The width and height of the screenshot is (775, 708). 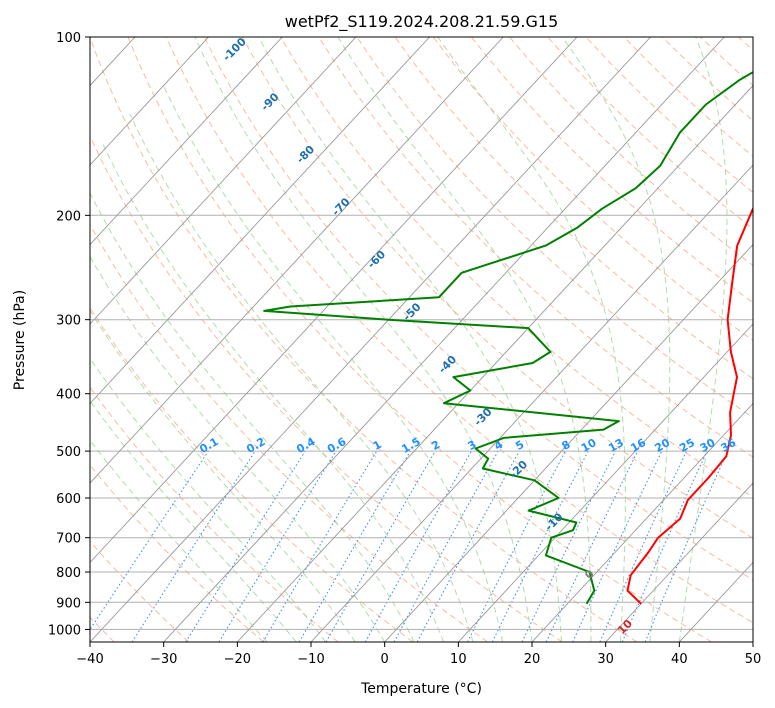 What do you see at coordinates (532, 659) in the screenshot?
I see `x-tick-label: 20` at bounding box center [532, 659].